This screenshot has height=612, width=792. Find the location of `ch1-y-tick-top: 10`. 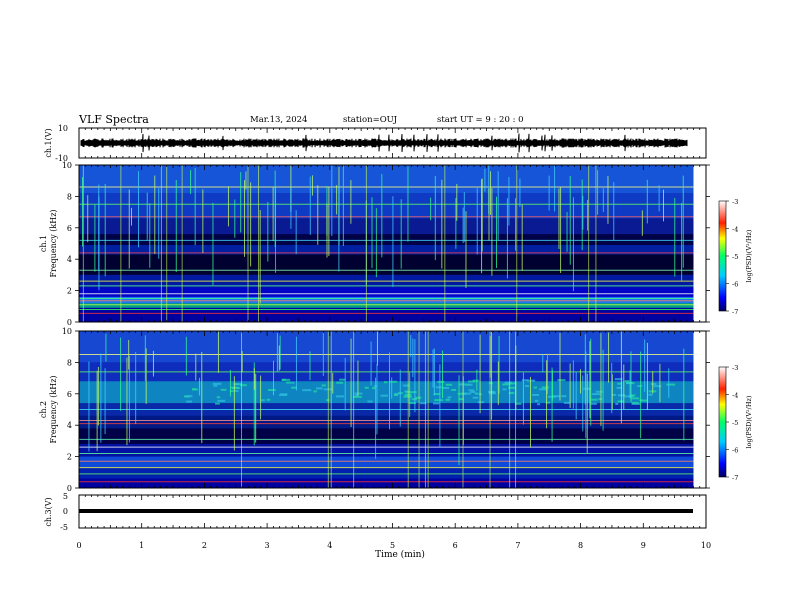

ch1-y-tick-top: 10 is located at coordinates (63, 128).